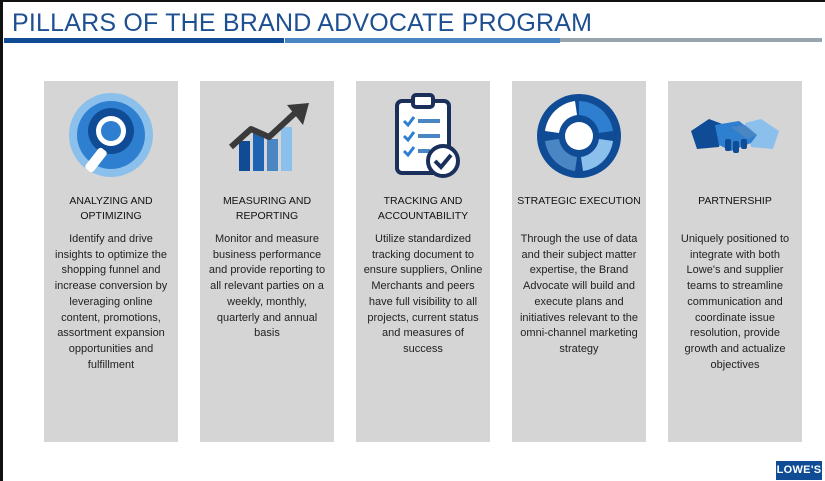 The image size is (825, 481). What do you see at coordinates (111, 135) in the screenshot?
I see `magnifier-icon` at bounding box center [111, 135].